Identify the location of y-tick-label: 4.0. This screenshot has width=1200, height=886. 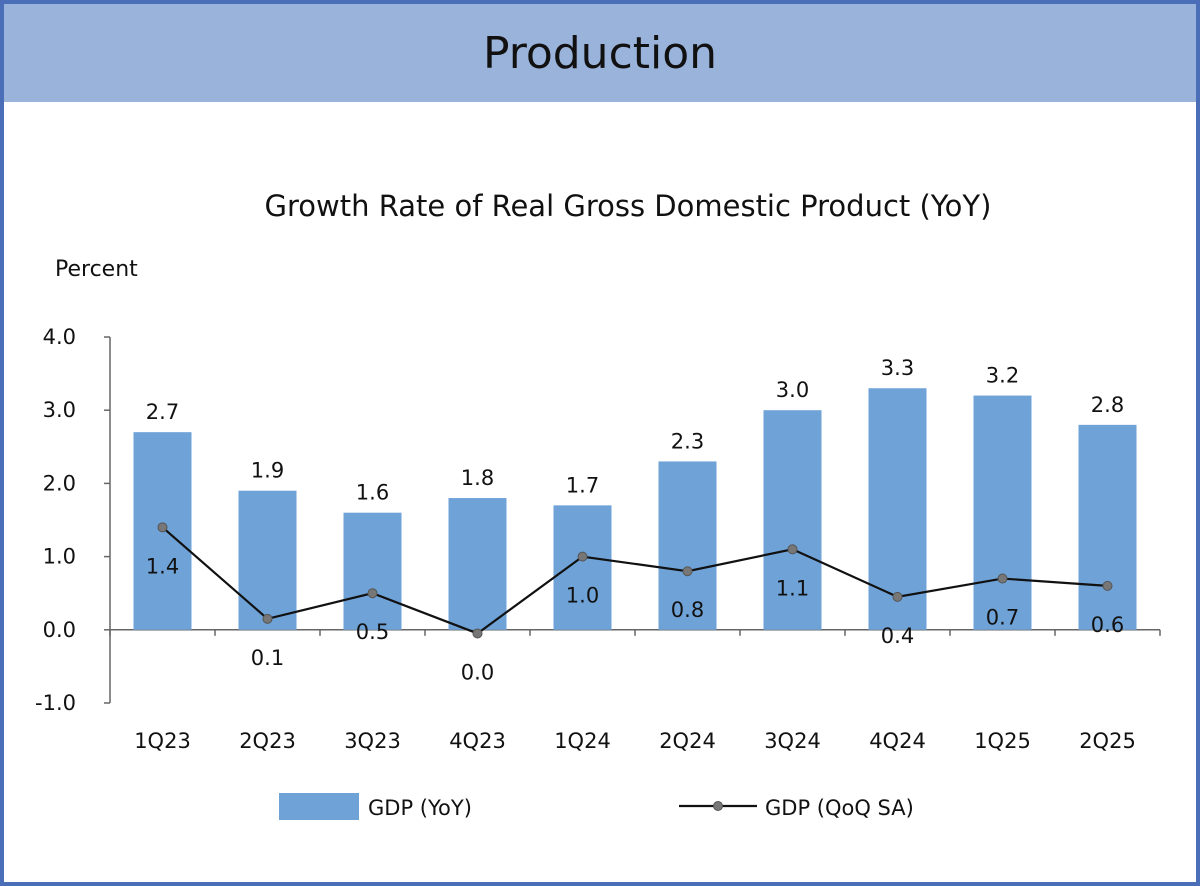
(59, 337).